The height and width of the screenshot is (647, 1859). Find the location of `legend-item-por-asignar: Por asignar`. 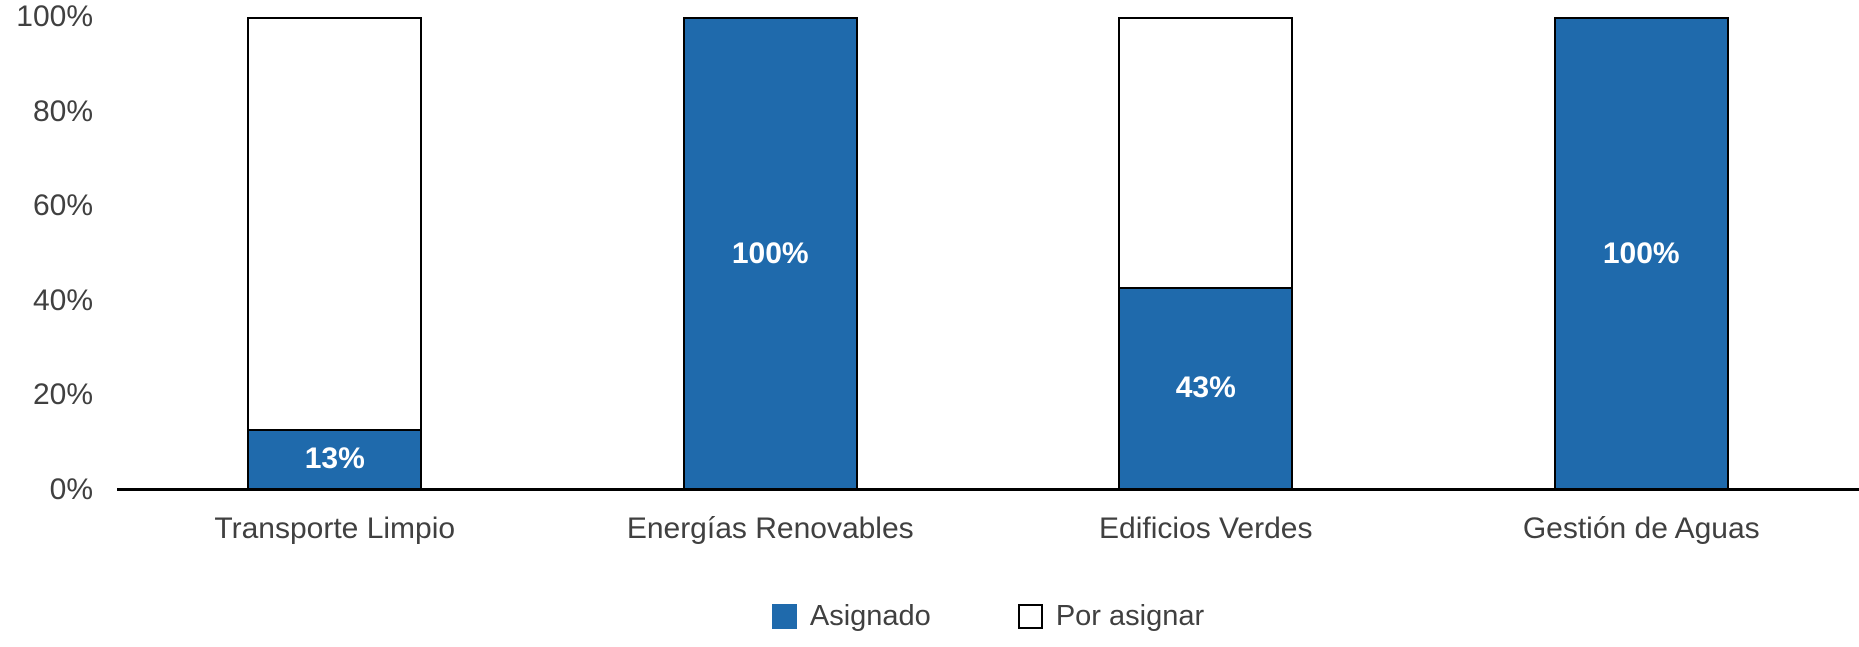

legend-item-por-asignar: Por asignar is located at coordinates (1111, 616).